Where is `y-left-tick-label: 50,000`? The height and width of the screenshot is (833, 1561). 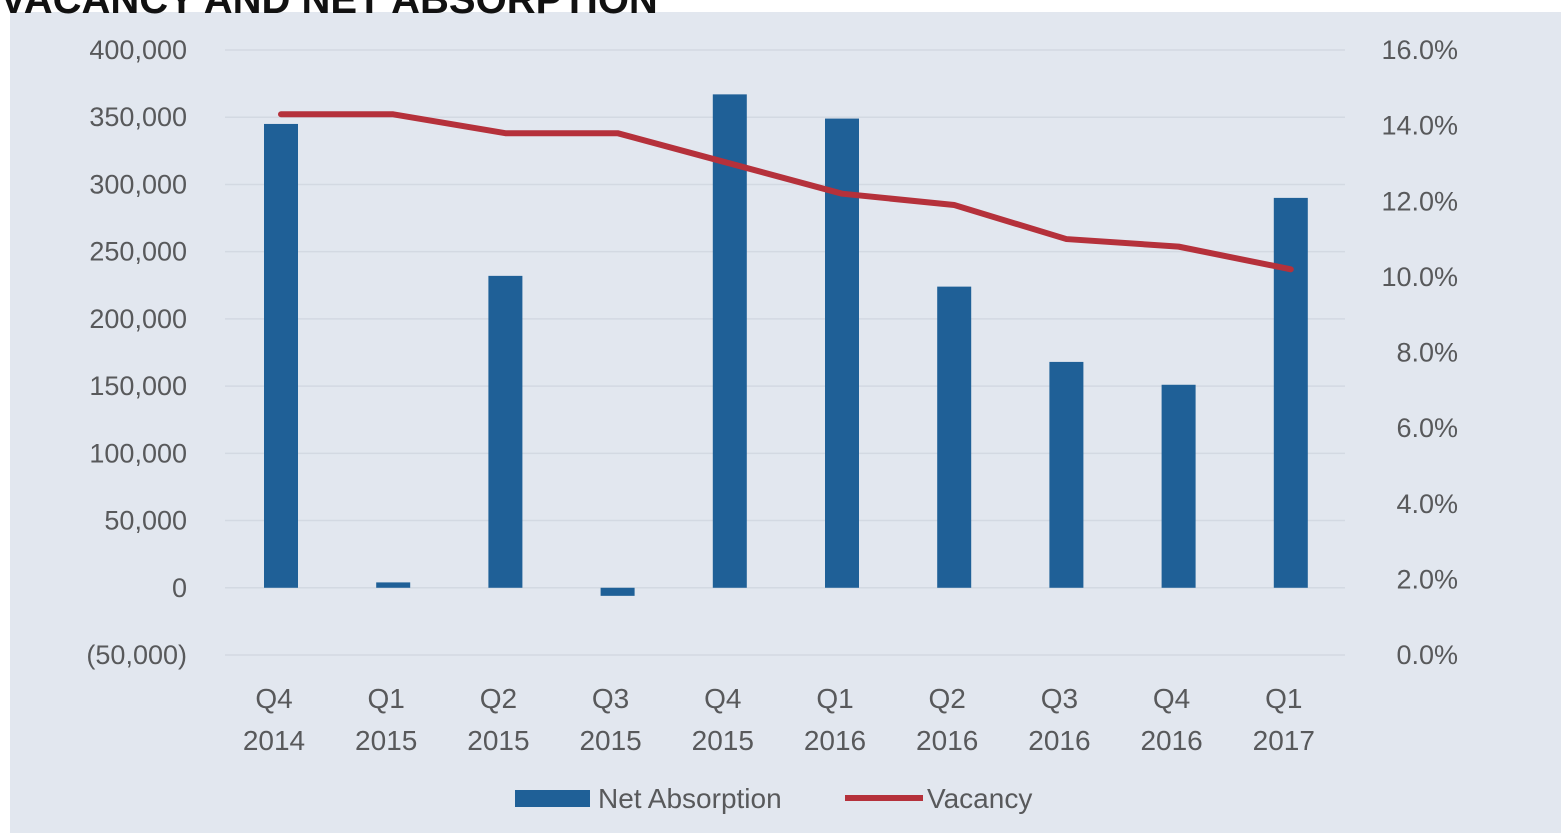 y-left-tick-label: 50,000 is located at coordinates (145, 521).